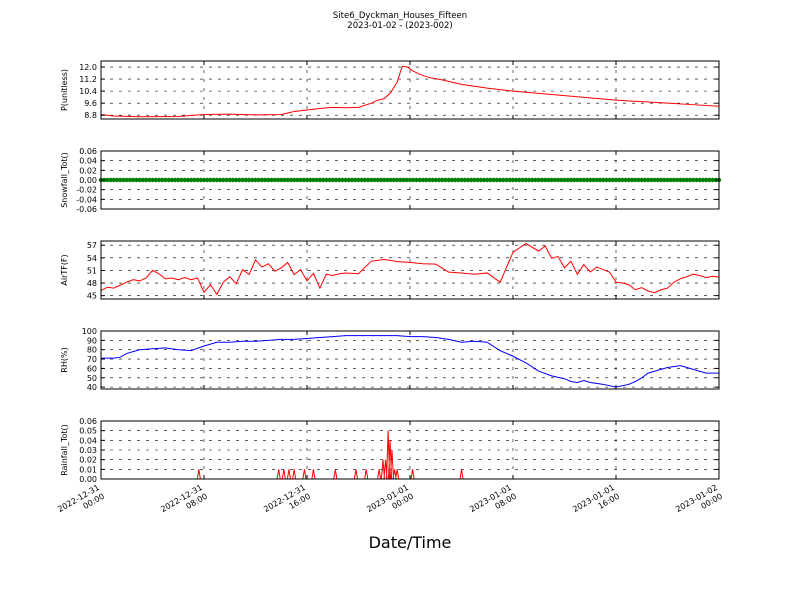 Image resolution: width=800 pixels, height=600 pixels. Describe the element at coordinates (86, 209) in the screenshot. I see `y-tick-label: -0.06` at that location.